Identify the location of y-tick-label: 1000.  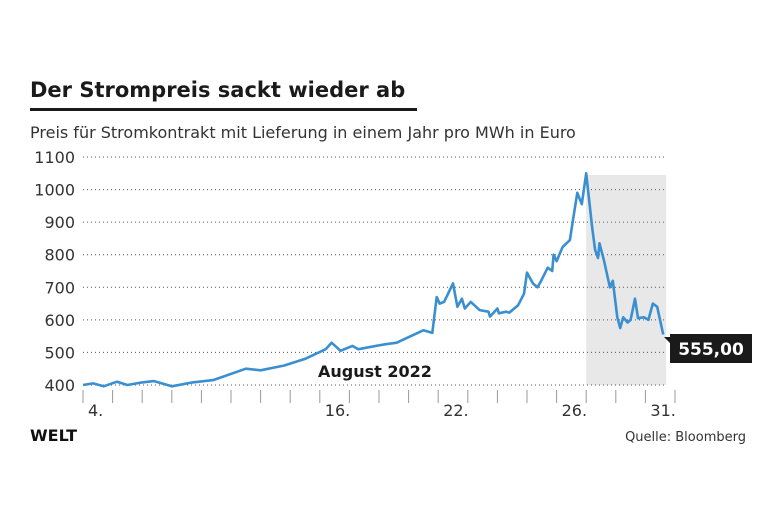
(54, 190).